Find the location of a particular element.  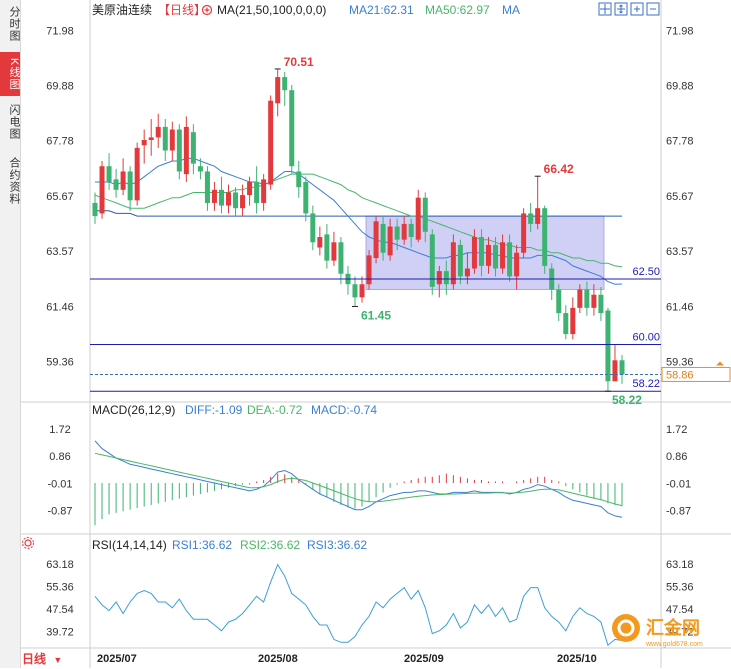

macd-diff-line is located at coordinates (358, 479).